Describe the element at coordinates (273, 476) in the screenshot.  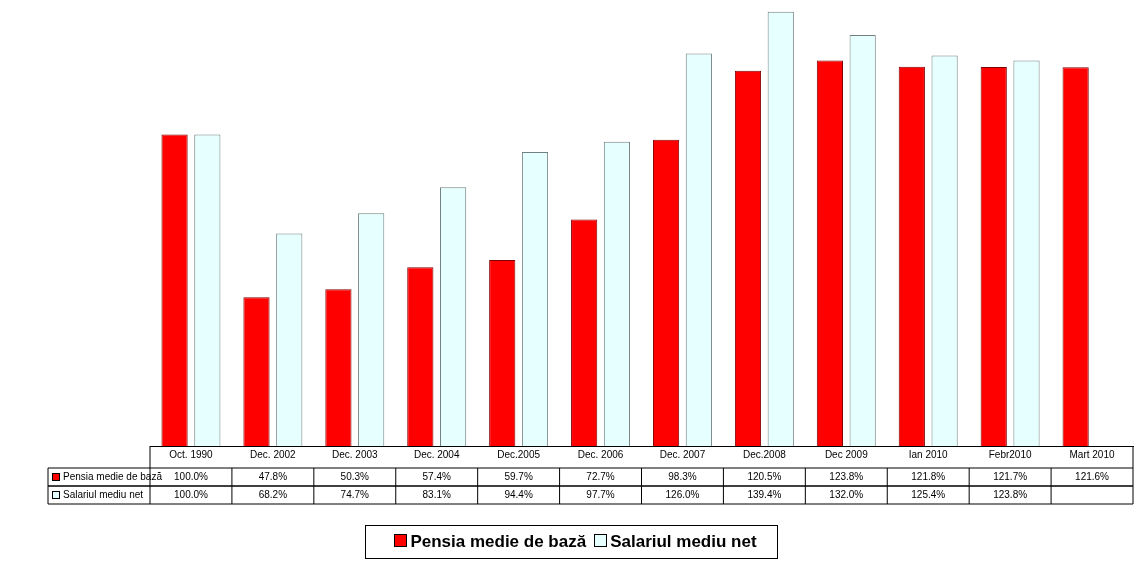
I see `data-label: 47.8%` at that location.